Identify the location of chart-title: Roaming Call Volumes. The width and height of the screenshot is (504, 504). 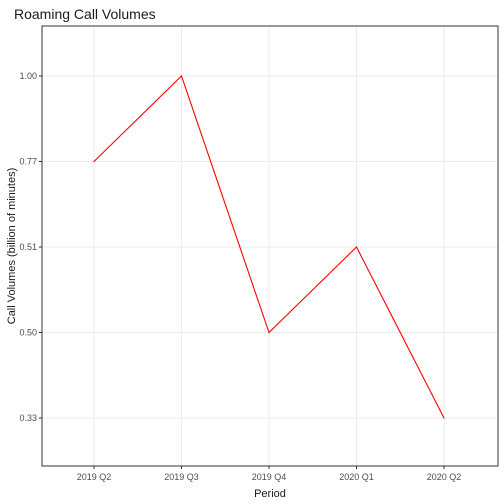
(85, 14).